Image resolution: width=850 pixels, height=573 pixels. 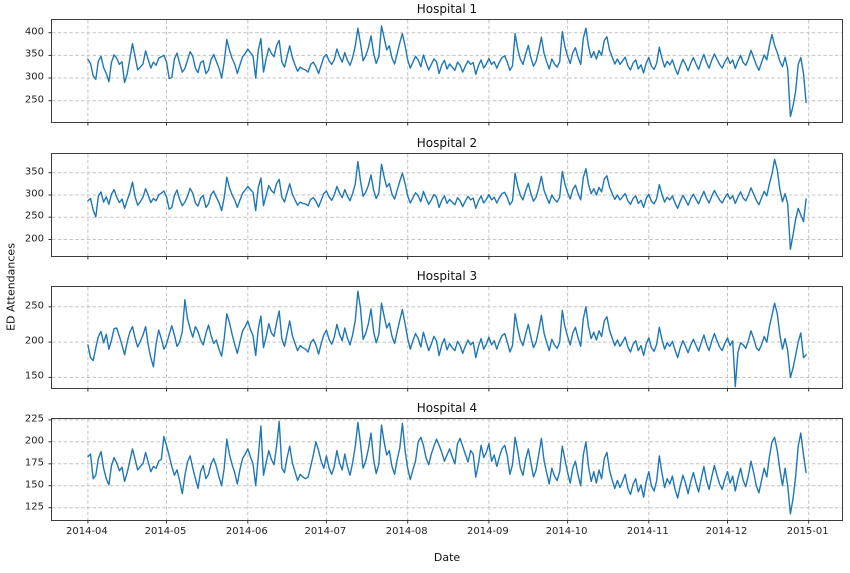 I want to click on y-axis-label: ED Attendances, so click(x=11, y=287).